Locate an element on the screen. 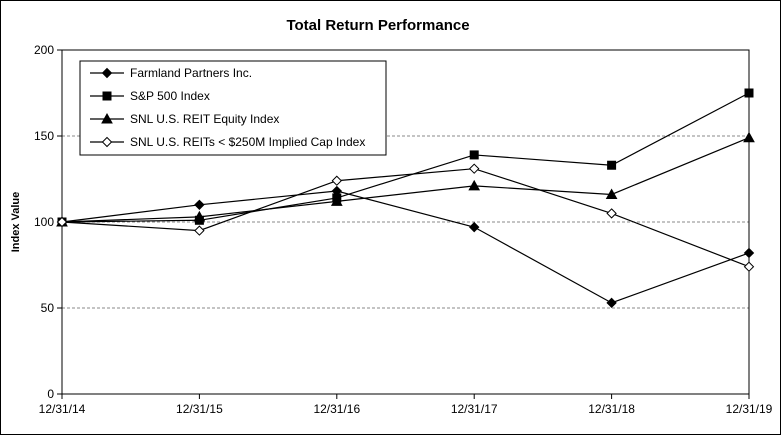 The width and height of the screenshot is (781, 435). x-tick-label: 12/31/18 is located at coordinates (611, 409).